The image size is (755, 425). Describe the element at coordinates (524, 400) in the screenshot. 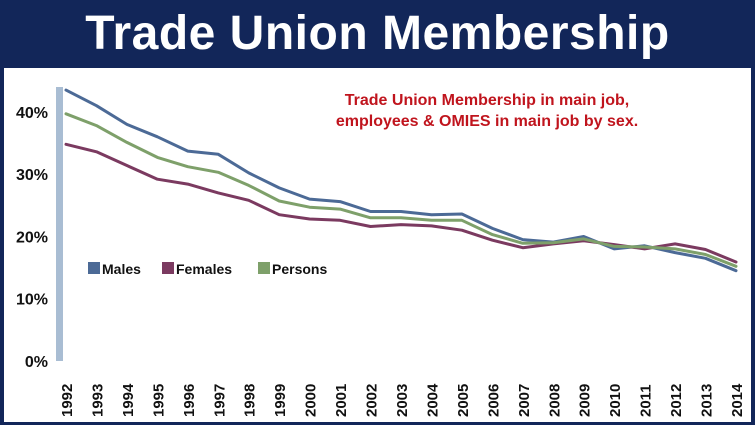

I see `x-tick-label: 2007` at that location.